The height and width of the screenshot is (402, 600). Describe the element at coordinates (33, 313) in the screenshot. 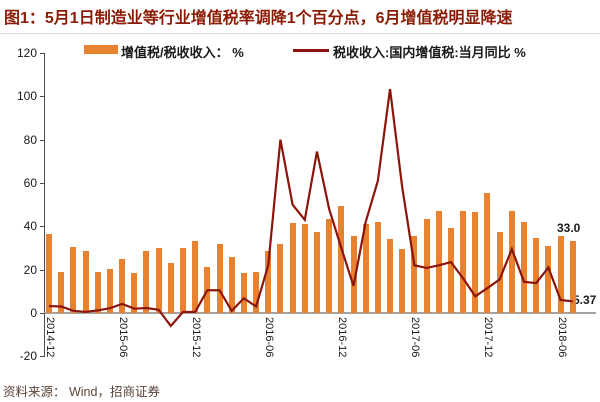

I see `y-axis-tick-label: 0` at that location.